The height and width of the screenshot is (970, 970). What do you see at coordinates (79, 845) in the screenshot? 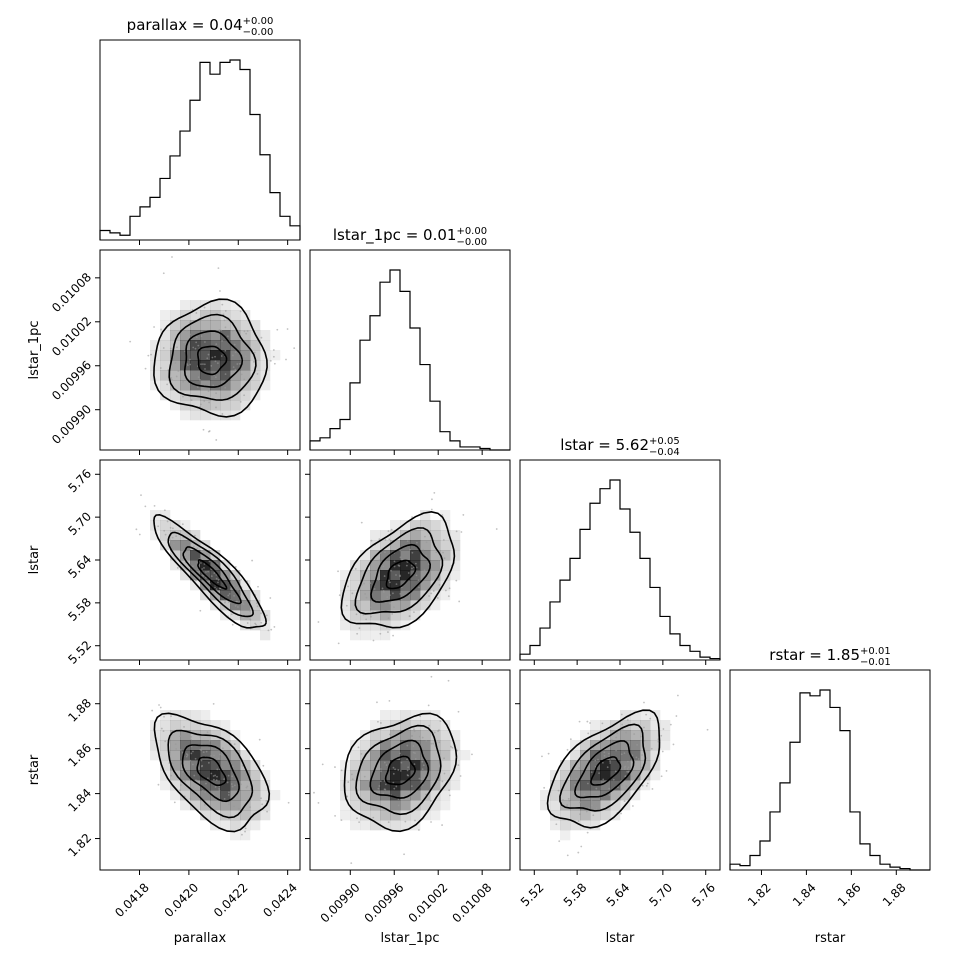
I see `ytick-label-rstar: 1.82` at bounding box center [79, 845].